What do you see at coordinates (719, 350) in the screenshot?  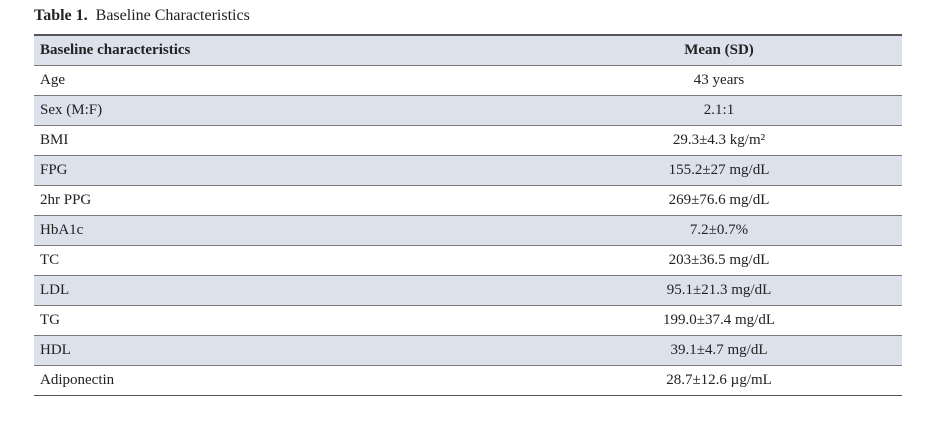 I see `row-value: 39.1±4.7 mg/dL` at bounding box center [719, 350].